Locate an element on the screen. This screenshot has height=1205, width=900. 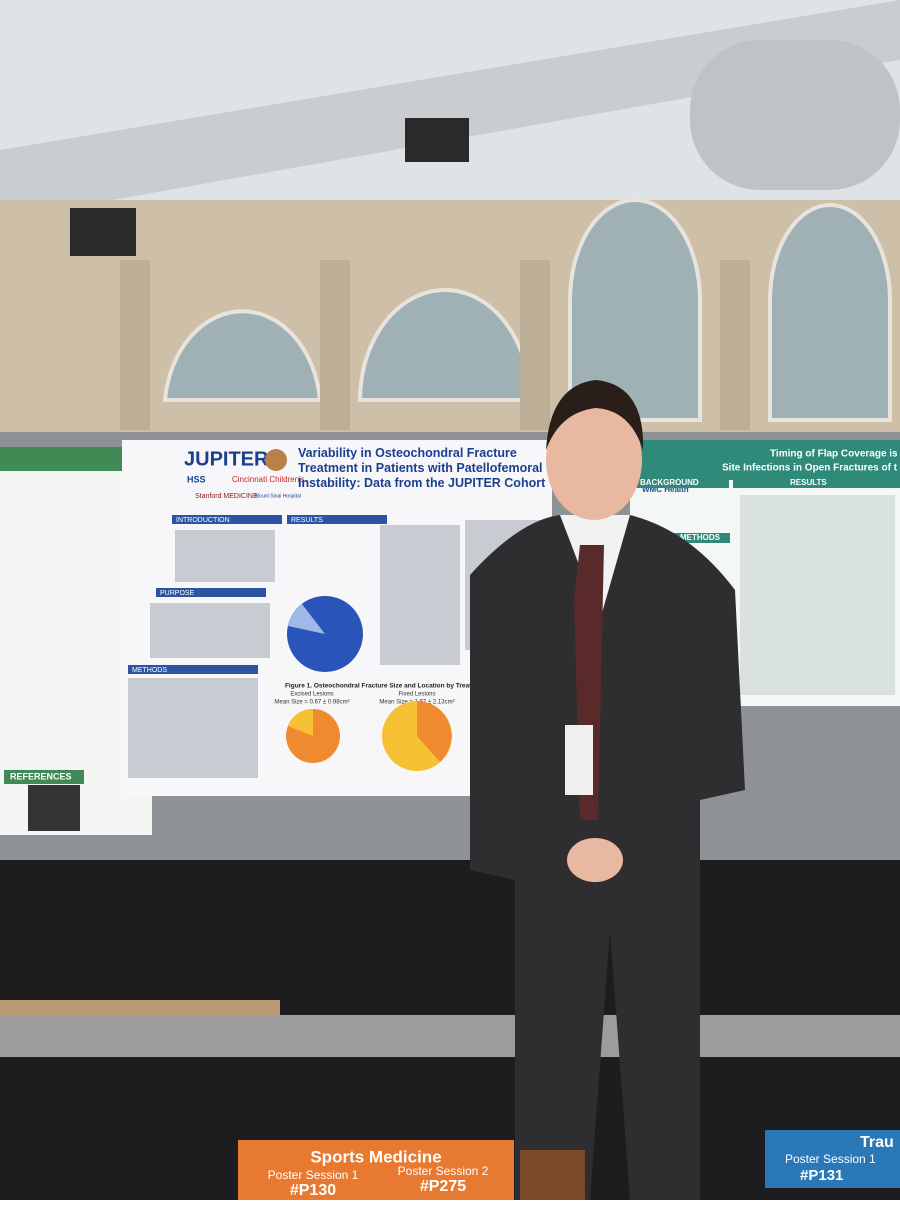
poster-title: Site Infections in Open Fractures of t is located at coordinates (810, 468).